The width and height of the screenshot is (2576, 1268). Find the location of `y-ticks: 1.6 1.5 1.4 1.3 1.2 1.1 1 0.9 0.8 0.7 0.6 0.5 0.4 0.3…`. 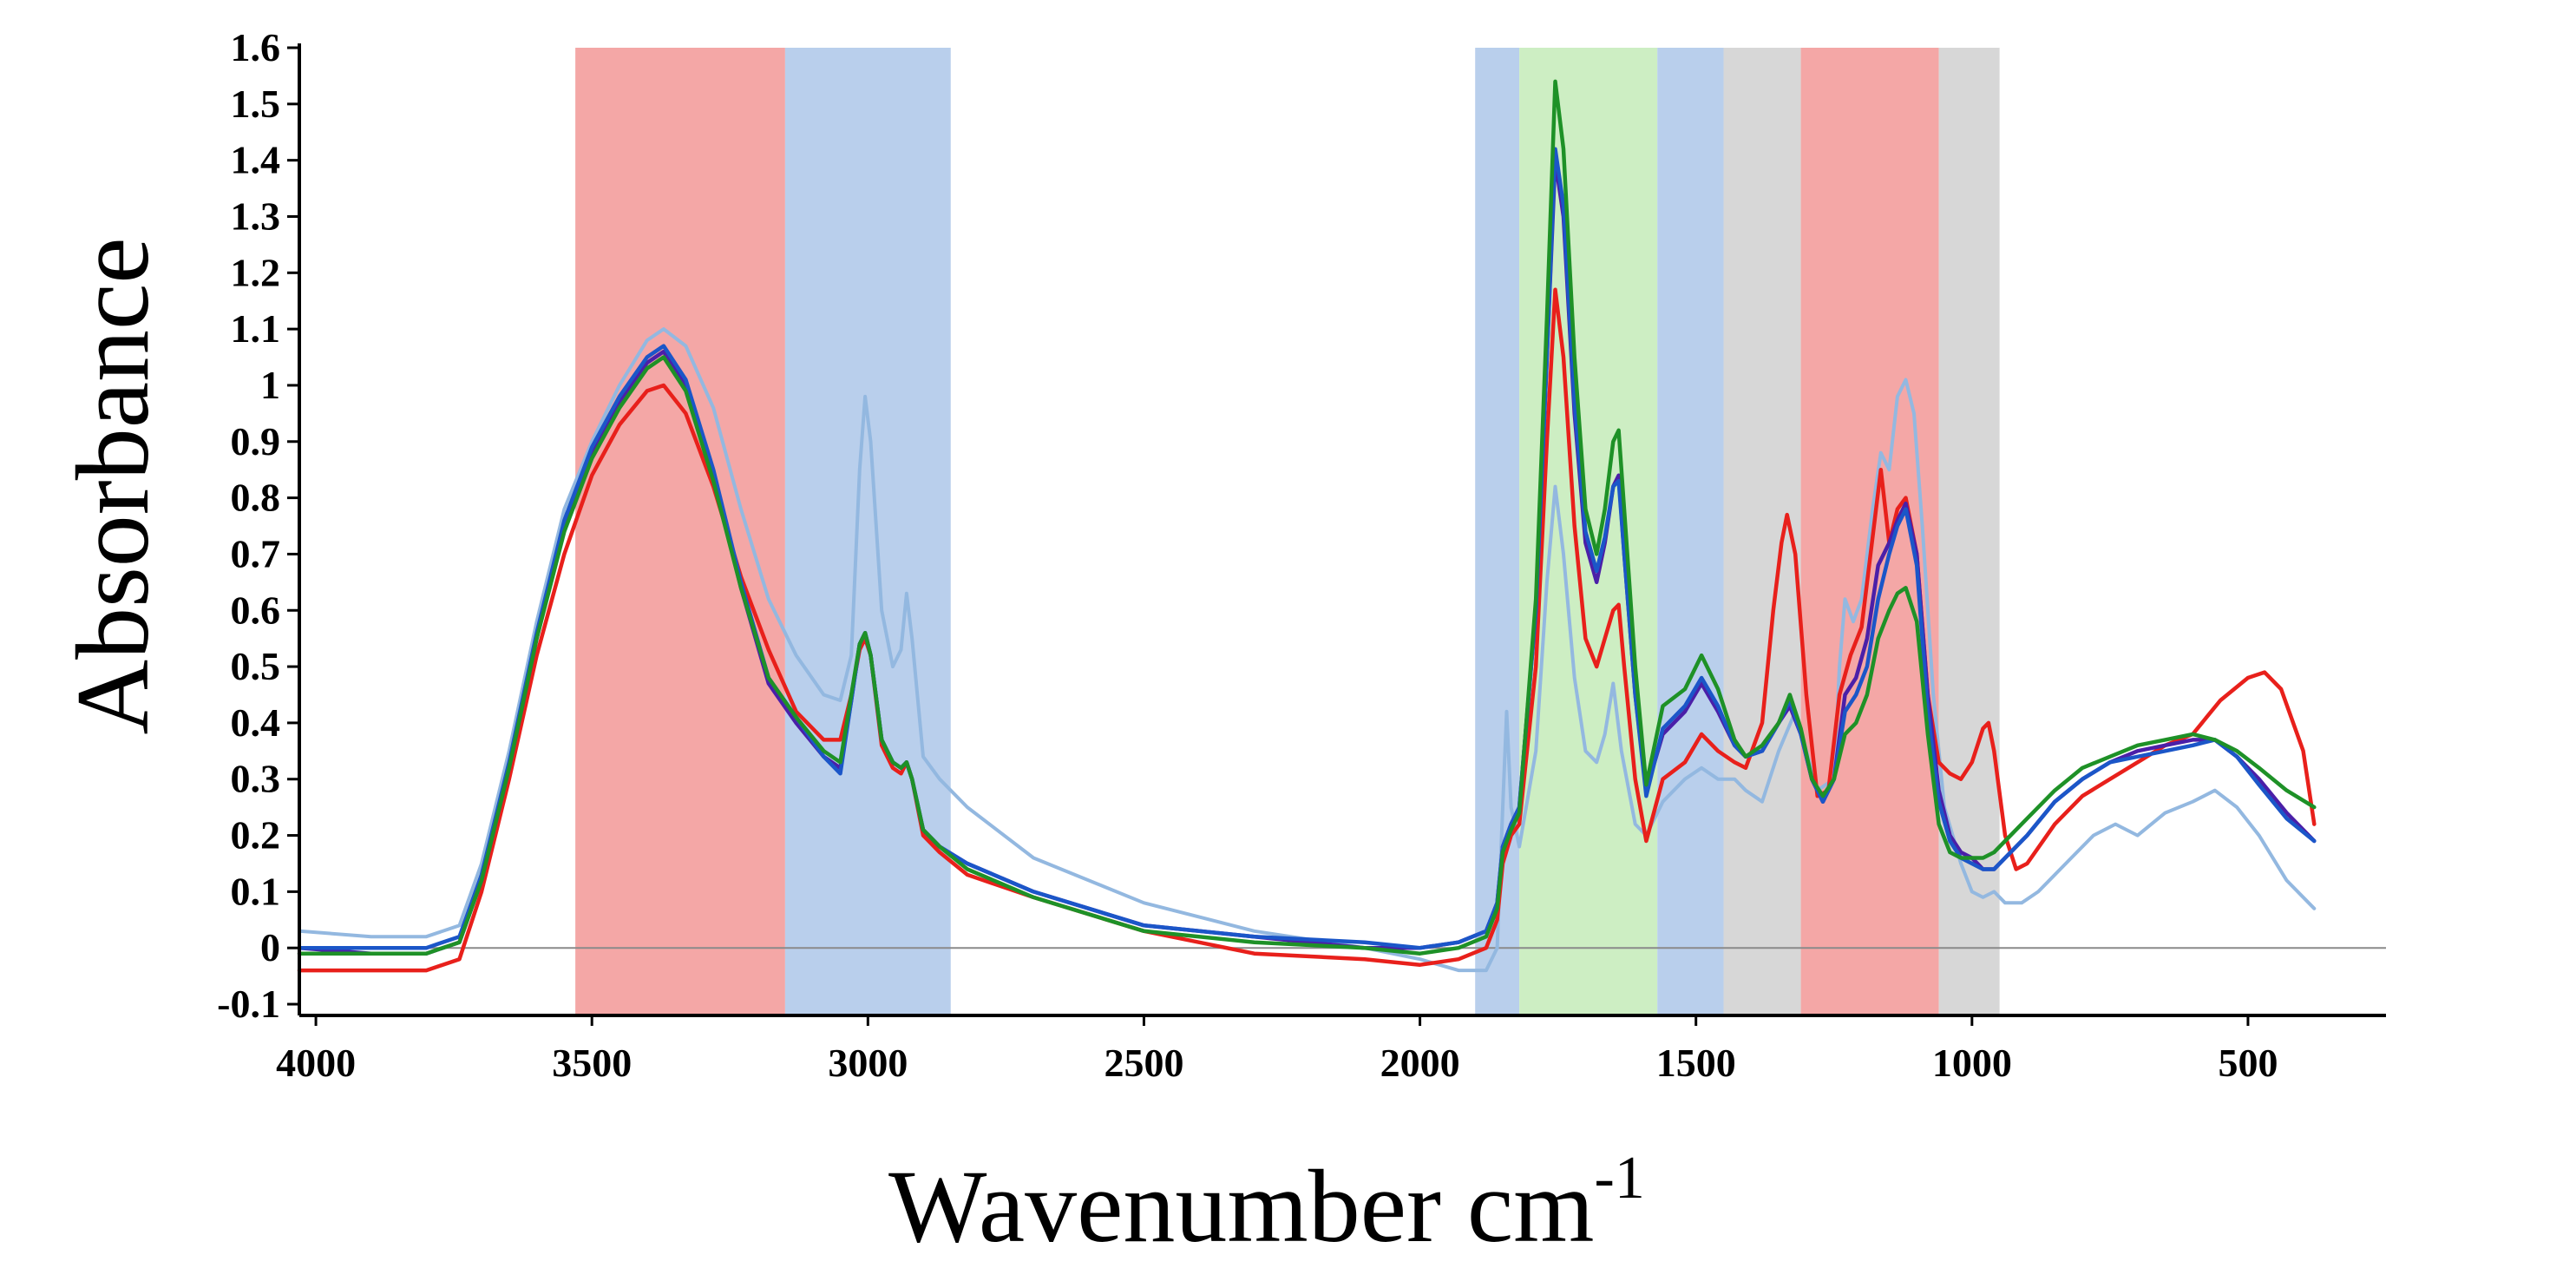

y-ticks: 1.6 1.5 1.4 1.3 1.2 1.1 1 0.9 0.8 0.7 0.6 0.5 0.4 0.3… is located at coordinates (258, 525).